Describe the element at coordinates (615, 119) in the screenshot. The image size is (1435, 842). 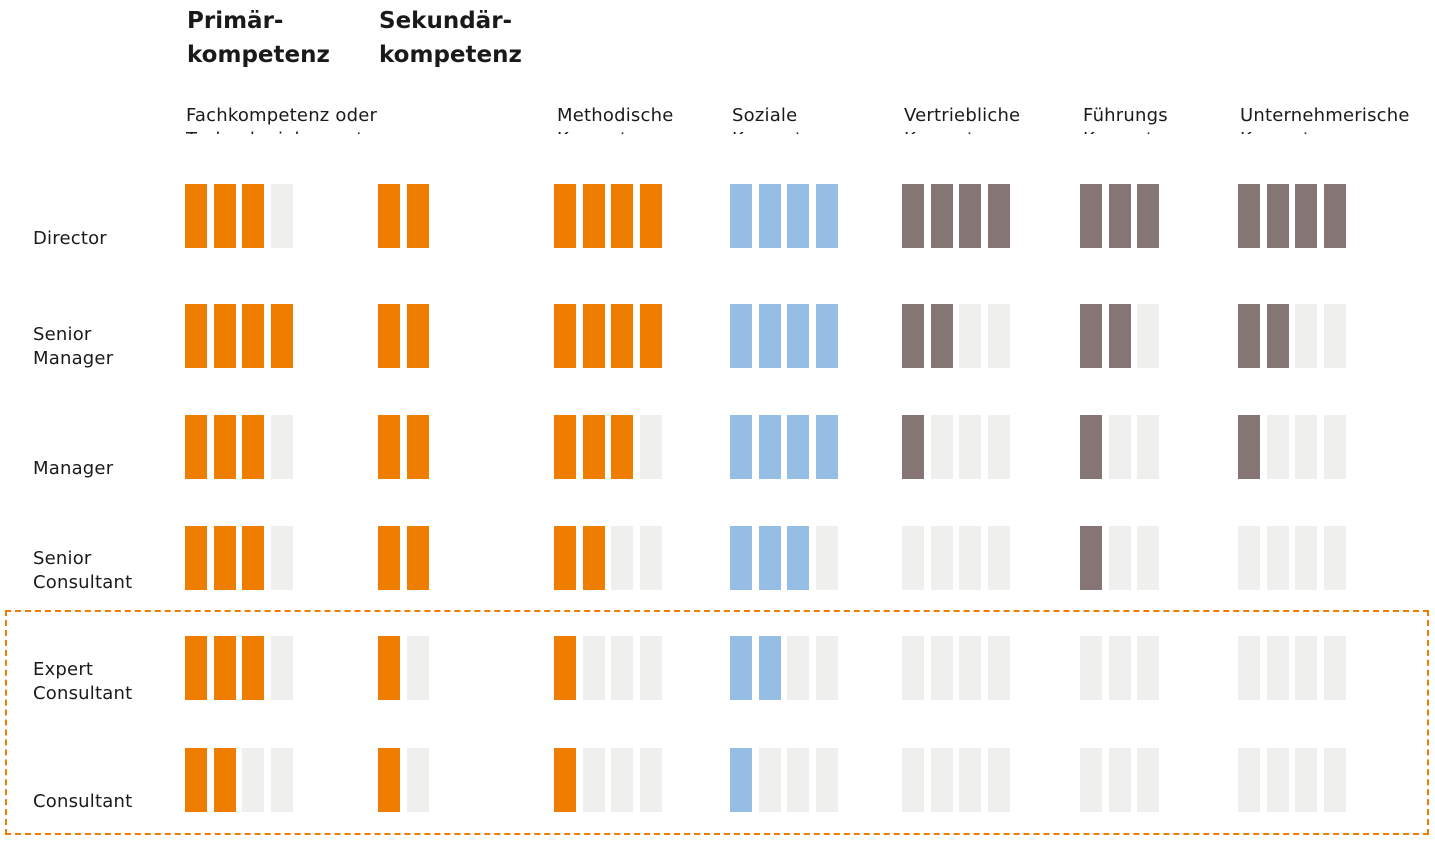
I see `column-header-methodische: Methodische Kompetenz` at that location.